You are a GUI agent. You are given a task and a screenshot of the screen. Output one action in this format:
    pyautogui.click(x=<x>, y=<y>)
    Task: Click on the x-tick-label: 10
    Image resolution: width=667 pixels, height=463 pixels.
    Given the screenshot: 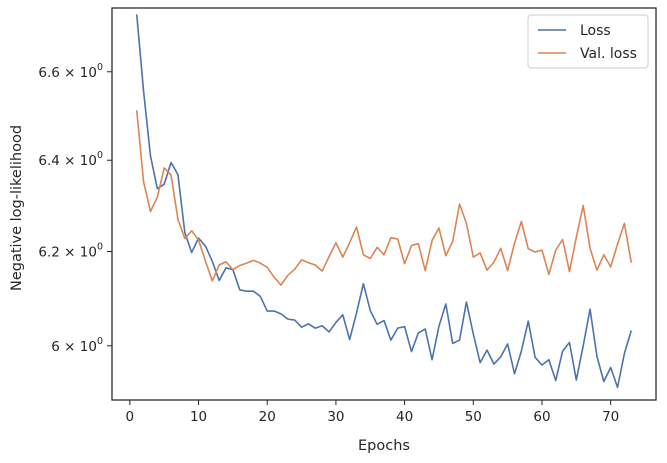 What is the action you would take?
    pyautogui.click(x=198, y=417)
    